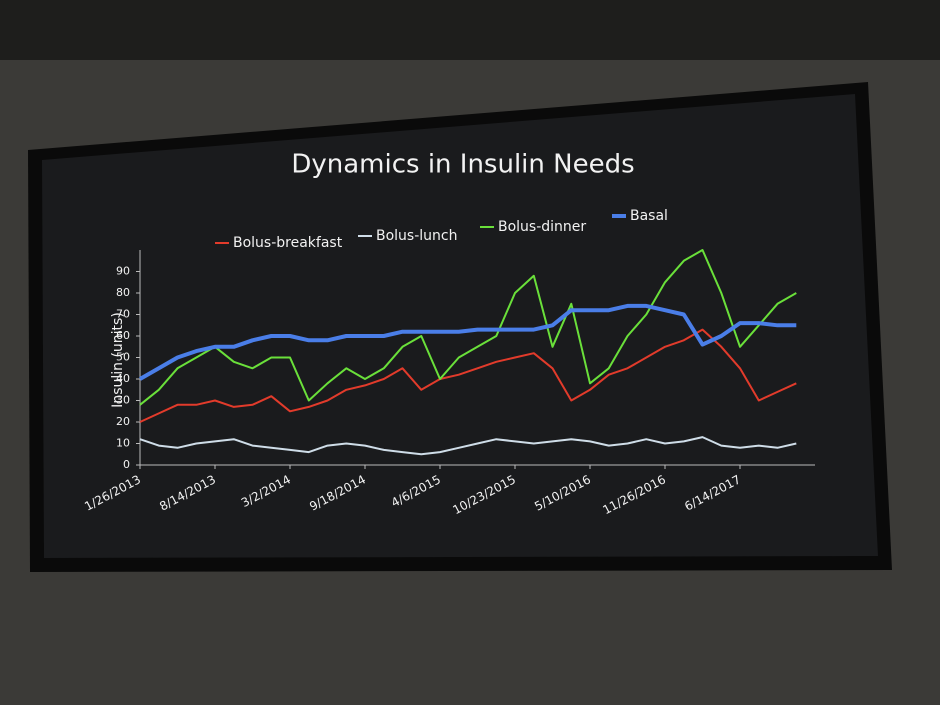  I want to click on y-tick-label: 70, so click(123, 314).